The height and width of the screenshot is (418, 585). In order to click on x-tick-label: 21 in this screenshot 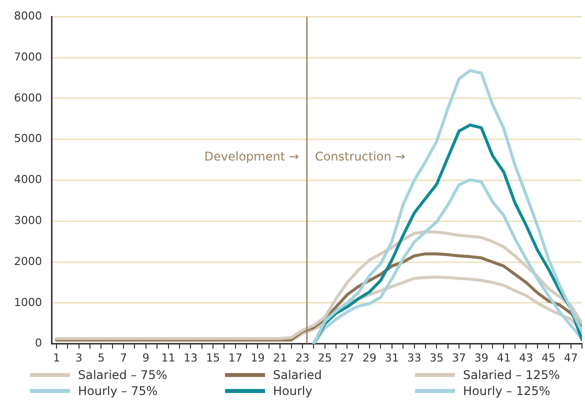, I will do `click(280, 357)`.